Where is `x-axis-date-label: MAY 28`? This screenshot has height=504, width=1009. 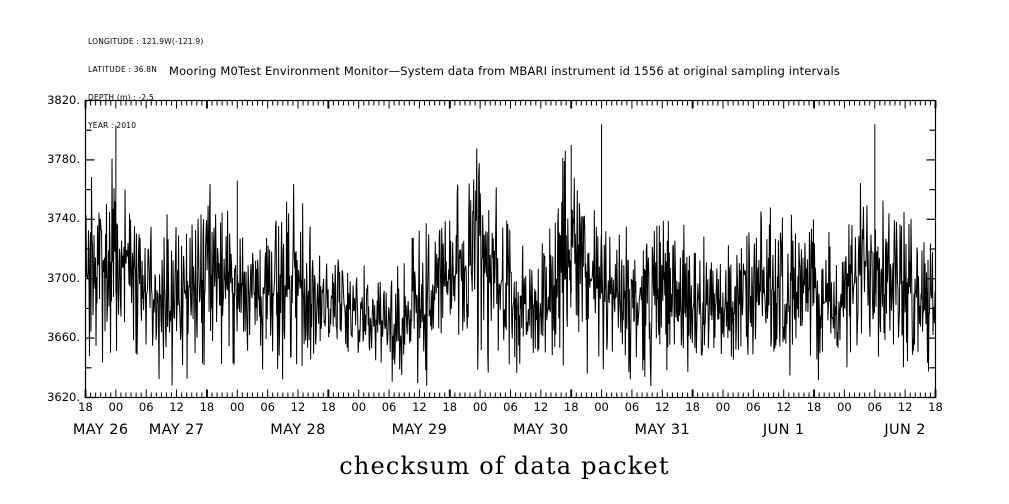 x-axis-date-label: MAY 28 is located at coordinates (298, 430).